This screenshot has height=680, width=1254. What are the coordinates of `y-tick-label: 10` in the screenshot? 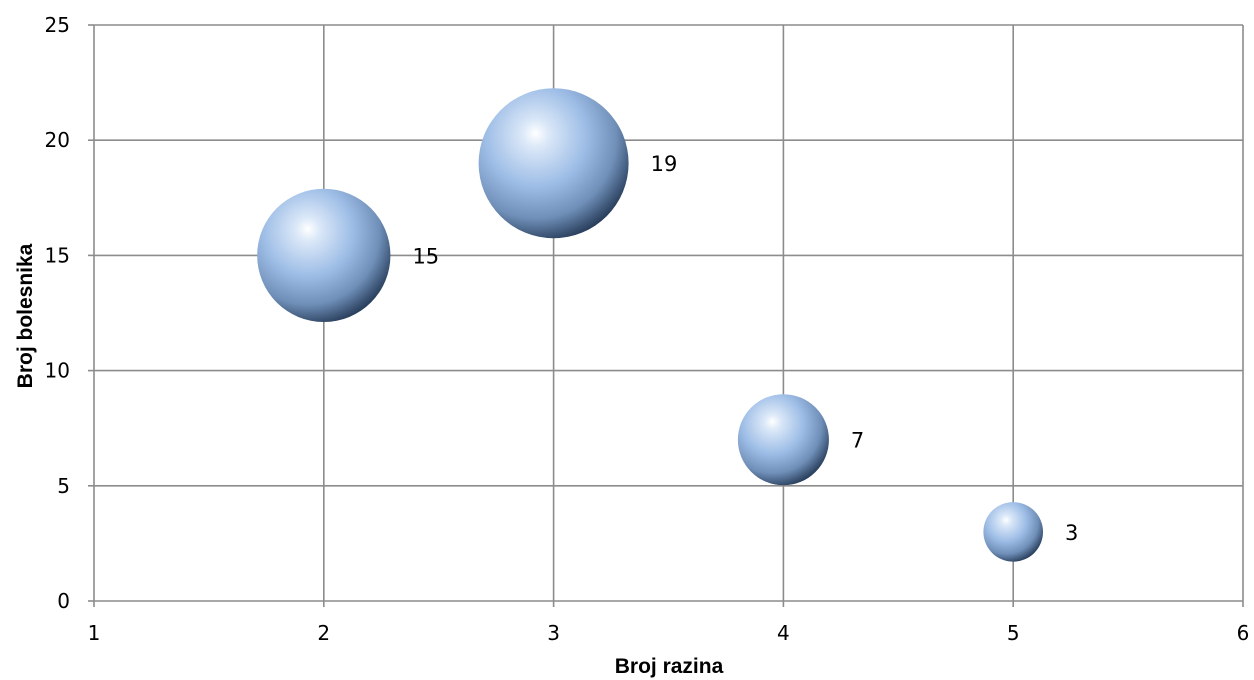 It's located at (57, 371).